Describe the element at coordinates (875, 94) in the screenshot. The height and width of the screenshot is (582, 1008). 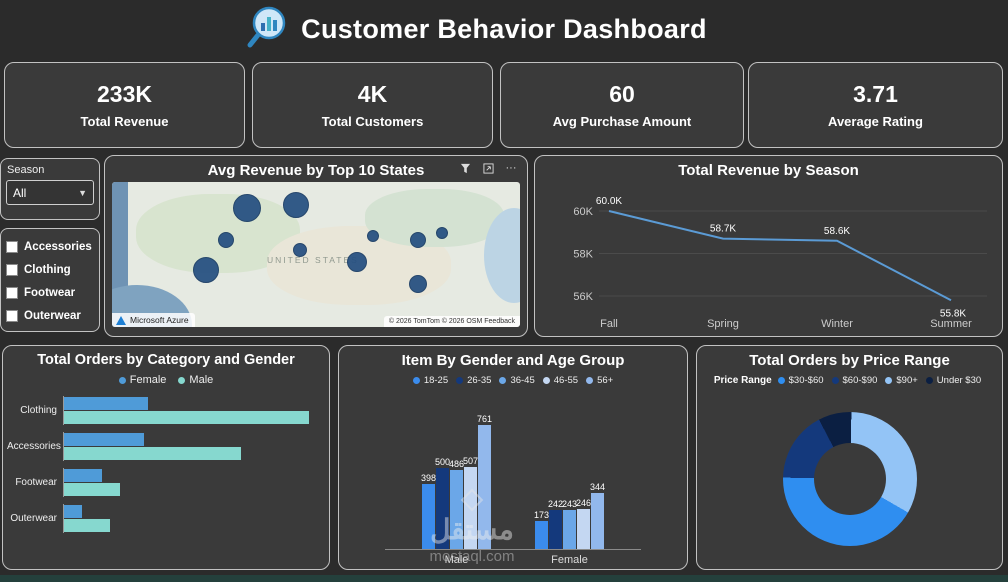
I see `kpi-value: 3.71` at that location.